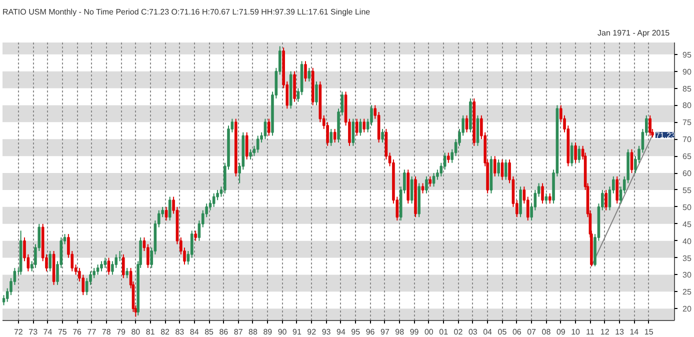  What do you see at coordinates (107, 332) in the screenshot?
I see `x-tick-label: 78` at bounding box center [107, 332].